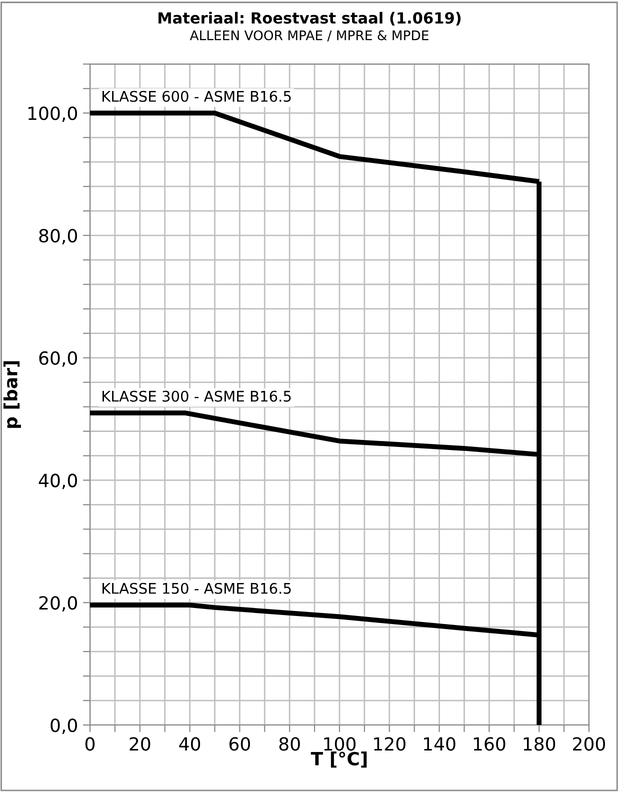 Image resolution: width=619 pixels, height=792 pixels. Describe the element at coordinates (57, 482) in the screenshot. I see `y-tick-label: 40,0` at that location.